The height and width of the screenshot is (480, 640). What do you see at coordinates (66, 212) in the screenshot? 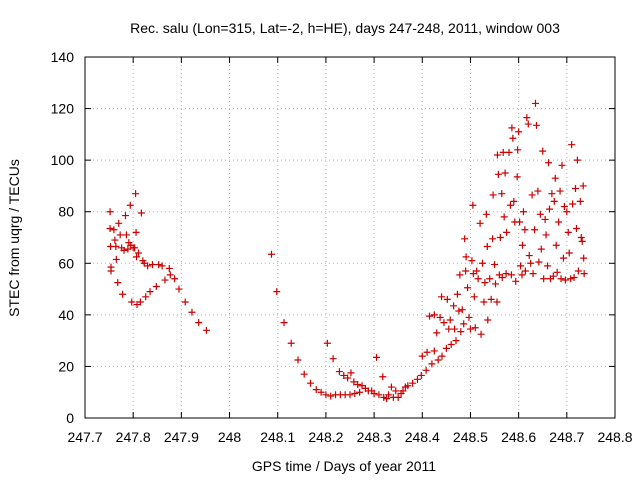
I see `y-tick-label: 80` at bounding box center [66, 212].